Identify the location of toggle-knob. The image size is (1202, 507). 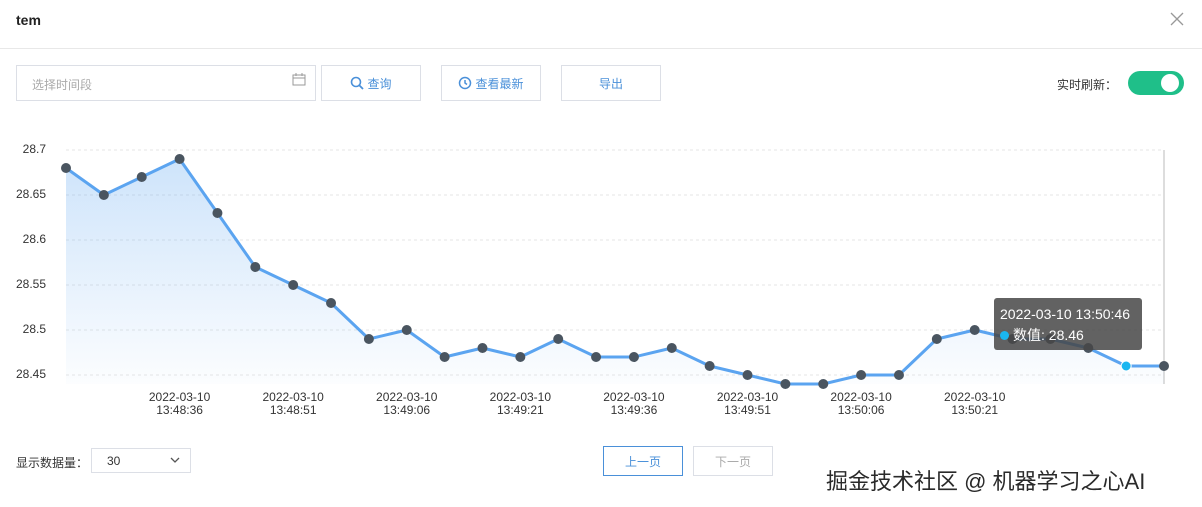
(1170, 83).